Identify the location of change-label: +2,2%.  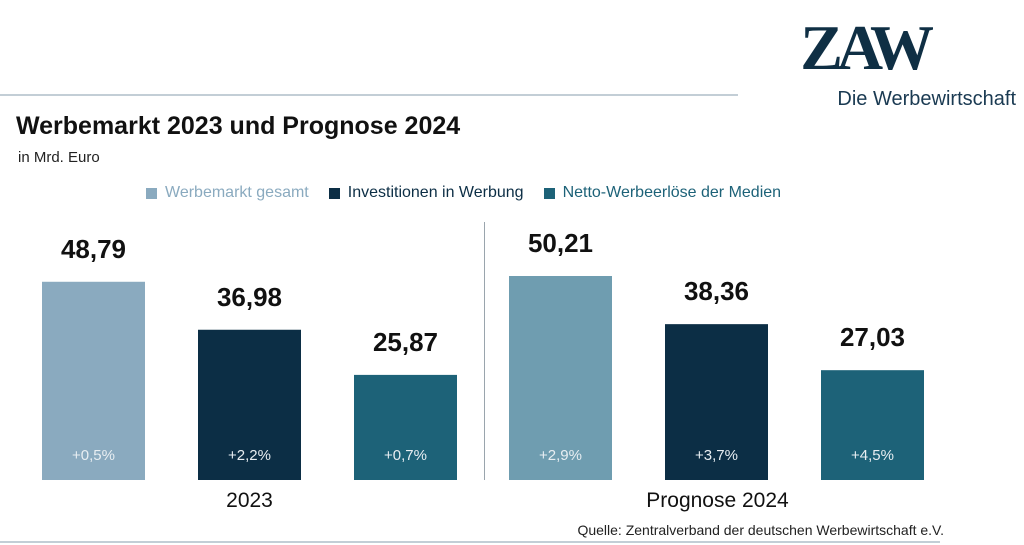
(249, 455).